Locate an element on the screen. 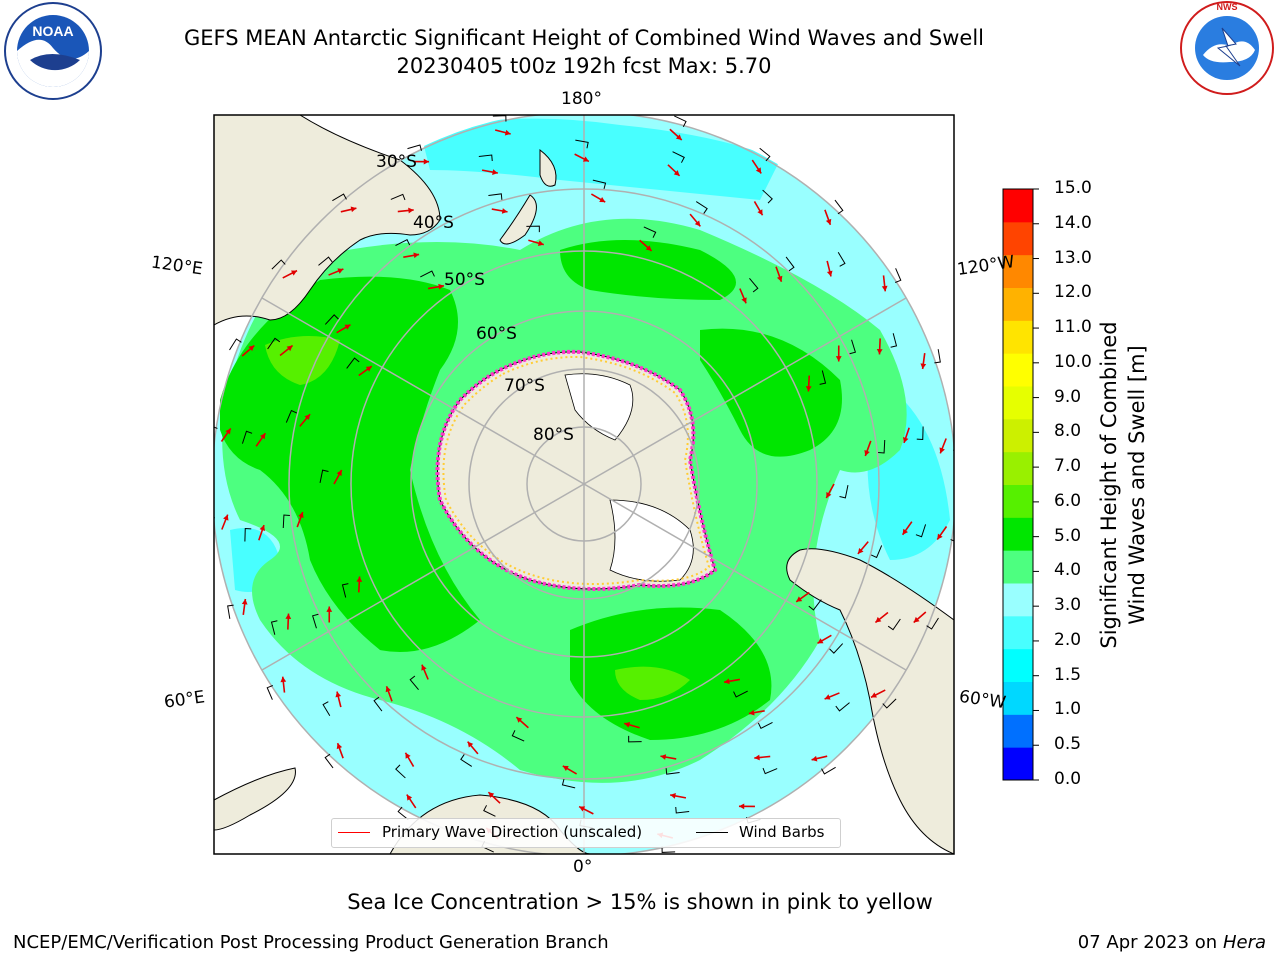 The width and height of the screenshot is (1280, 960). sea-ice-edge-inner is located at coordinates (576, 470).